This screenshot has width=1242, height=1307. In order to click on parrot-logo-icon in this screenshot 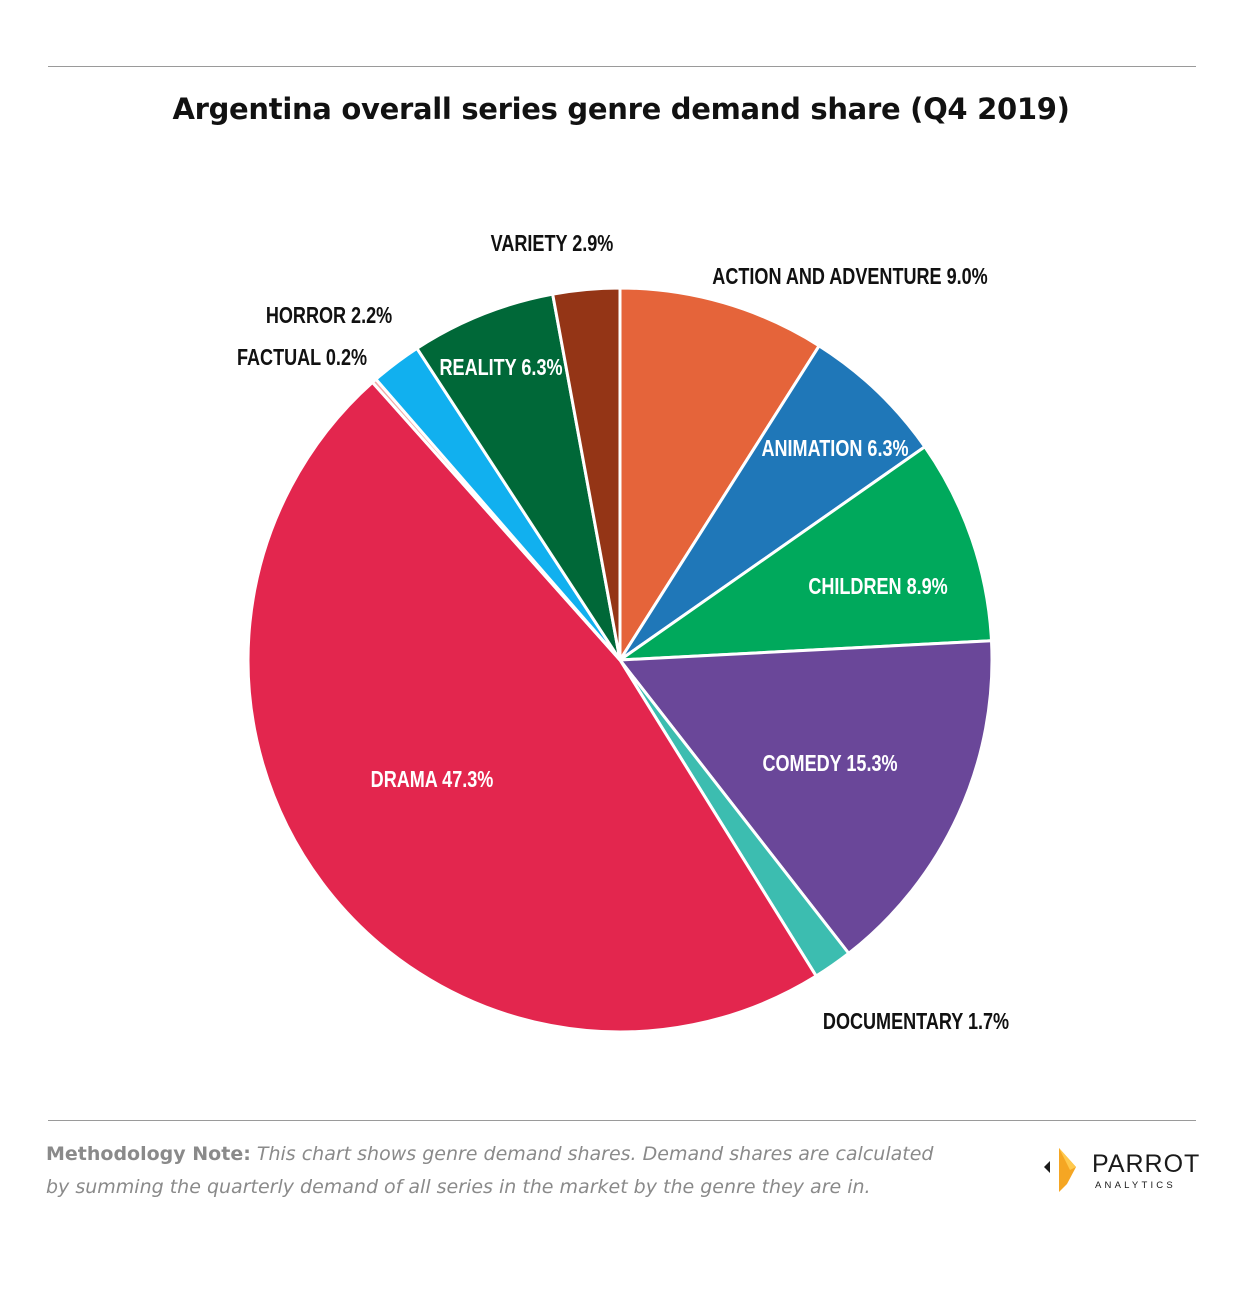, I will do `click(1060, 1170)`.